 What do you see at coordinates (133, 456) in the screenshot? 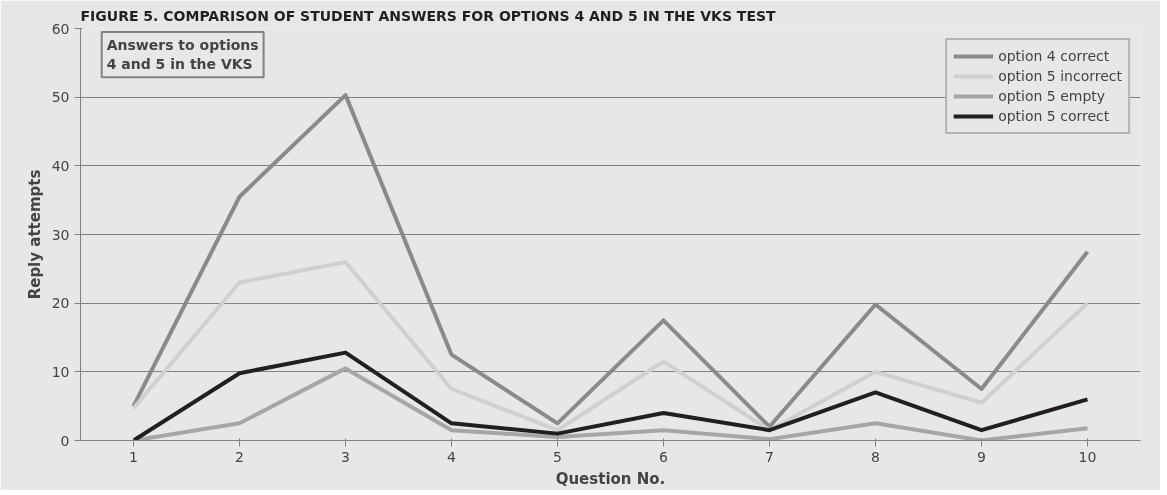
I see `x-tick-label: 1` at bounding box center [133, 456].